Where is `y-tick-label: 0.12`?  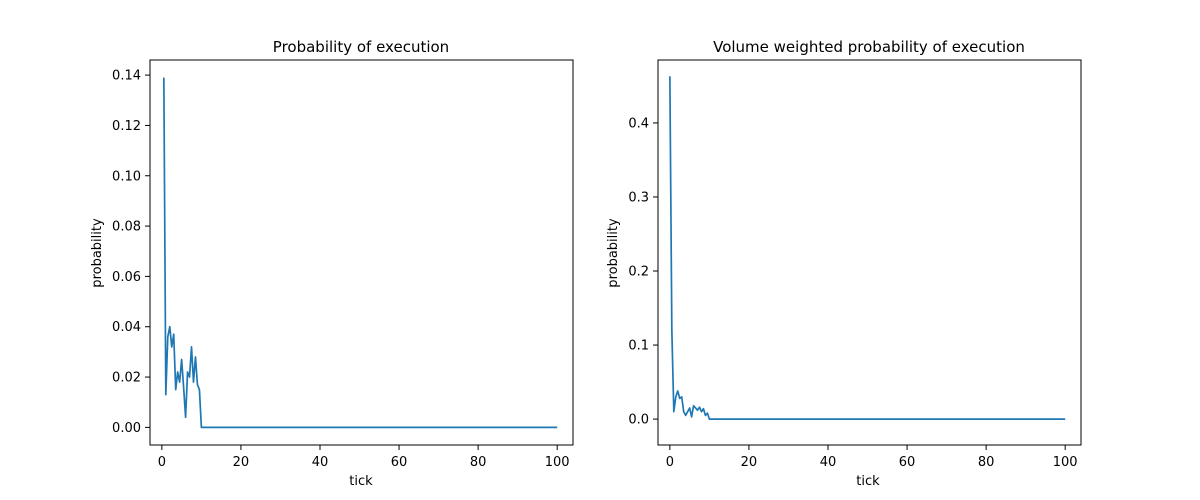 y-tick-label: 0.12 is located at coordinates (126, 126).